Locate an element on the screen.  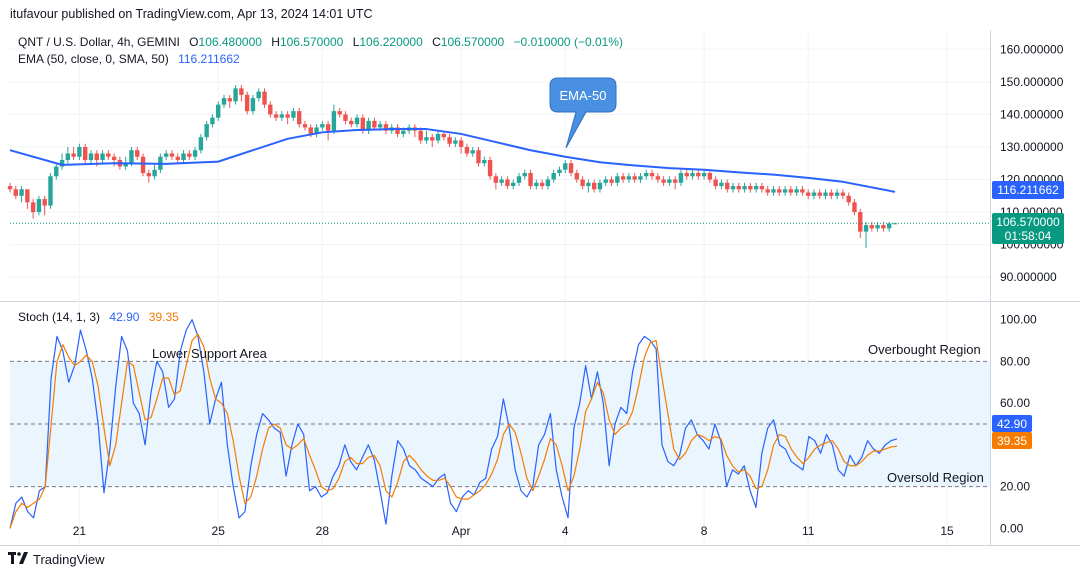
stoch-k-badge-text: 42.90 is located at coordinates (1012, 424).